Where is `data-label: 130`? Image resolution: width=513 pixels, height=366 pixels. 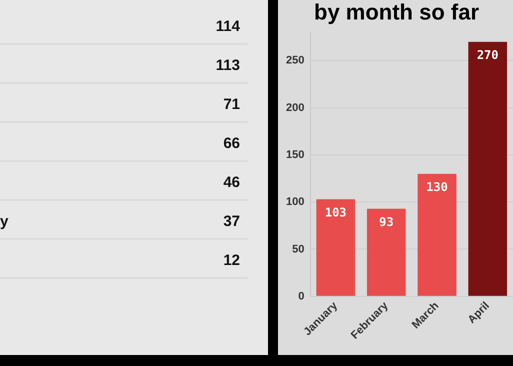
data-label: 130 is located at coordinates (437, 187).